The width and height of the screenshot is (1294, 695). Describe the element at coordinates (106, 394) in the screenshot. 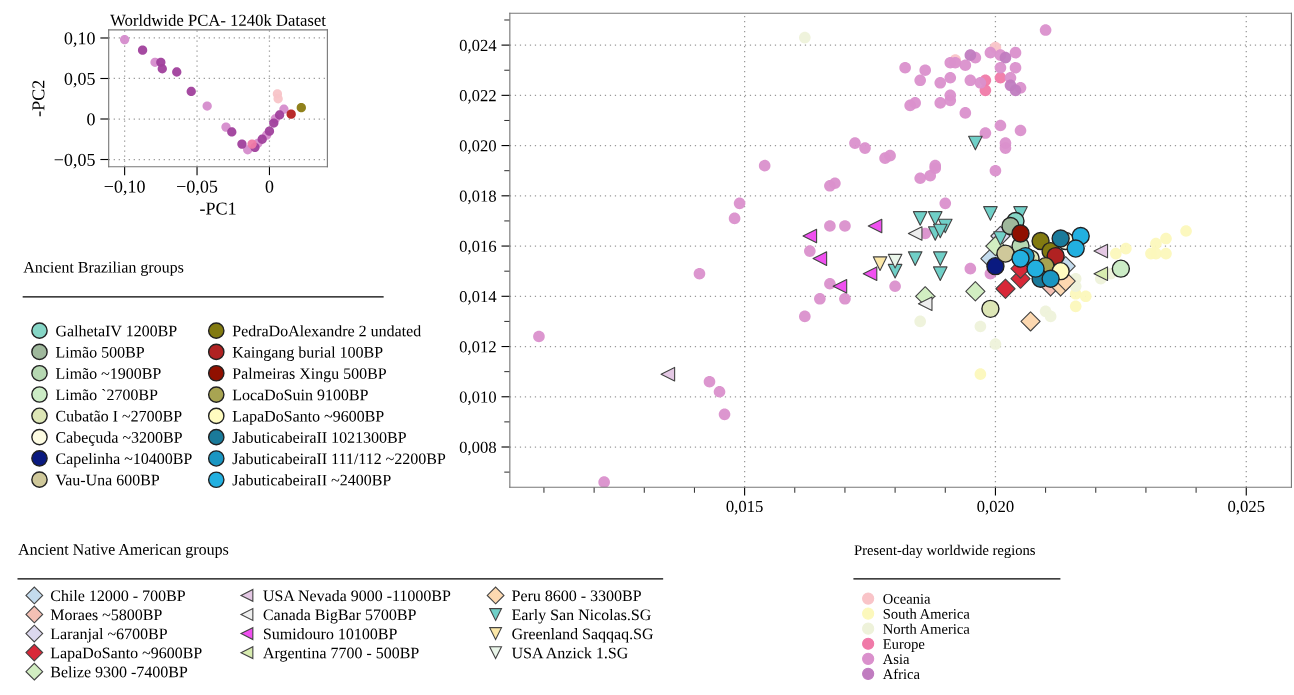

I see `legend-label: Limão `2700BP` at that location.